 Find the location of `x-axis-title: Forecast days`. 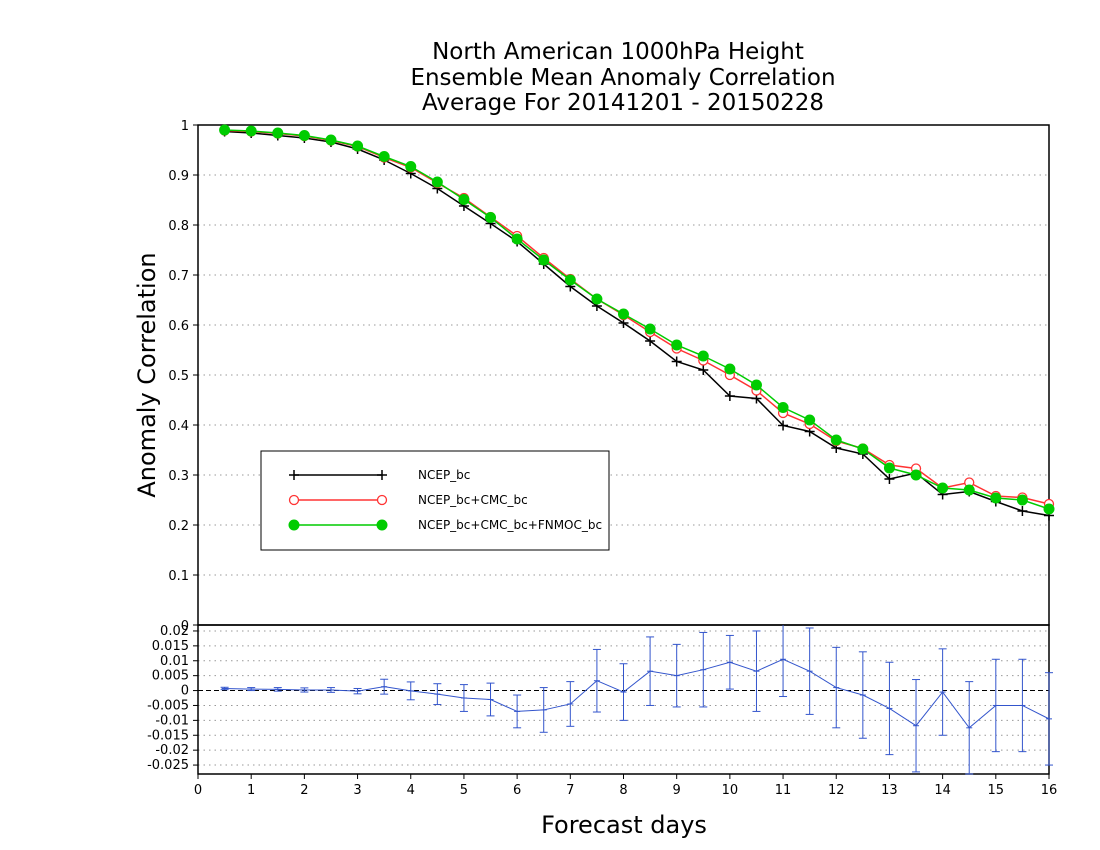

x-axis-title: Forecast days is located at coordinates (624, 825).